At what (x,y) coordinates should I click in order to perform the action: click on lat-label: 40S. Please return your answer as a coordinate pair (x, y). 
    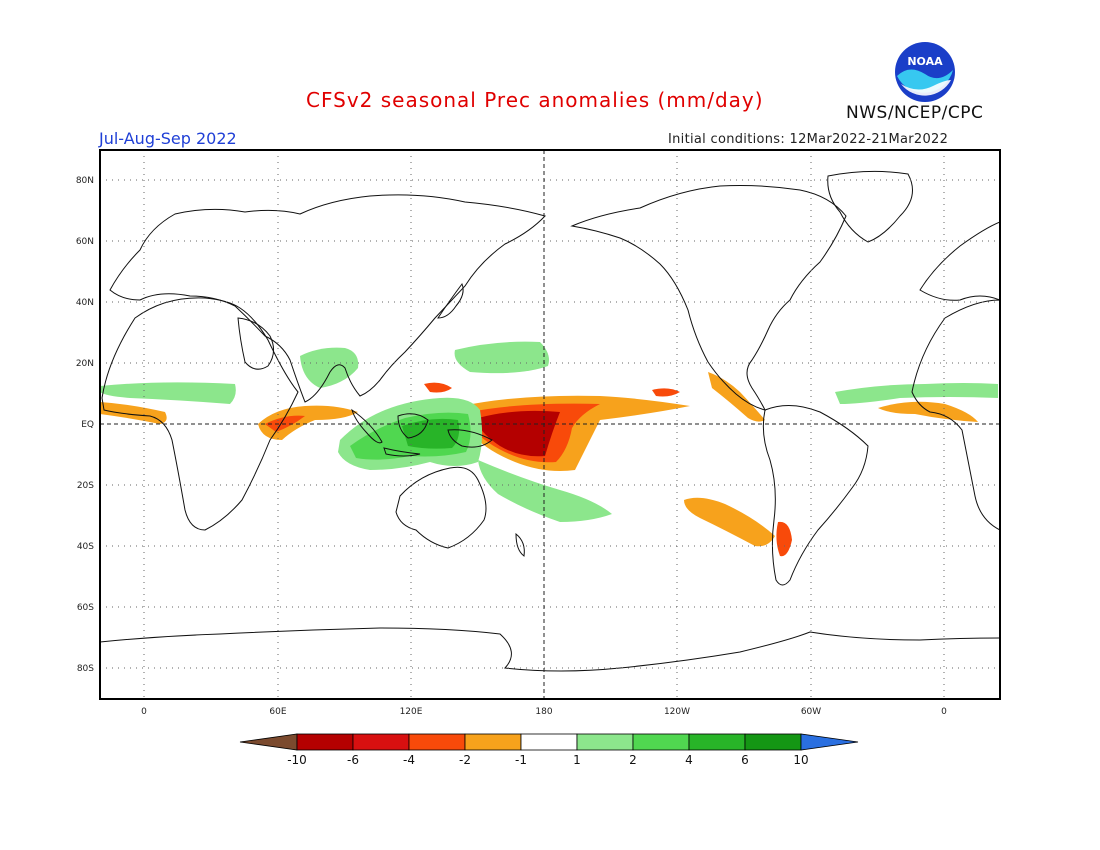
    Looking at the image, I should click on (85, 547).